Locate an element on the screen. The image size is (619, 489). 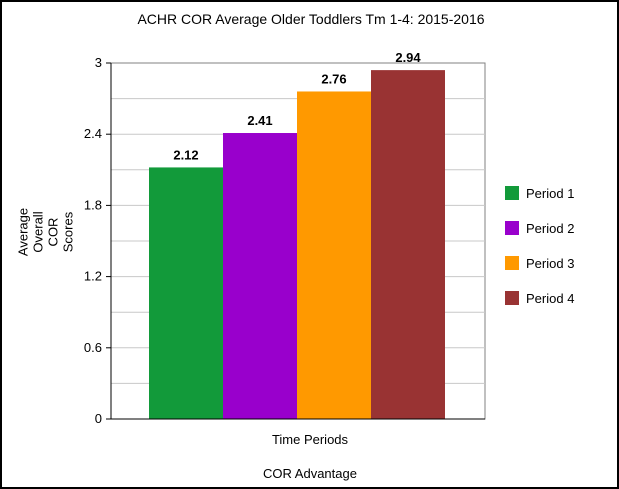
data-label: 2.12 is located at coordinates (185, 154).